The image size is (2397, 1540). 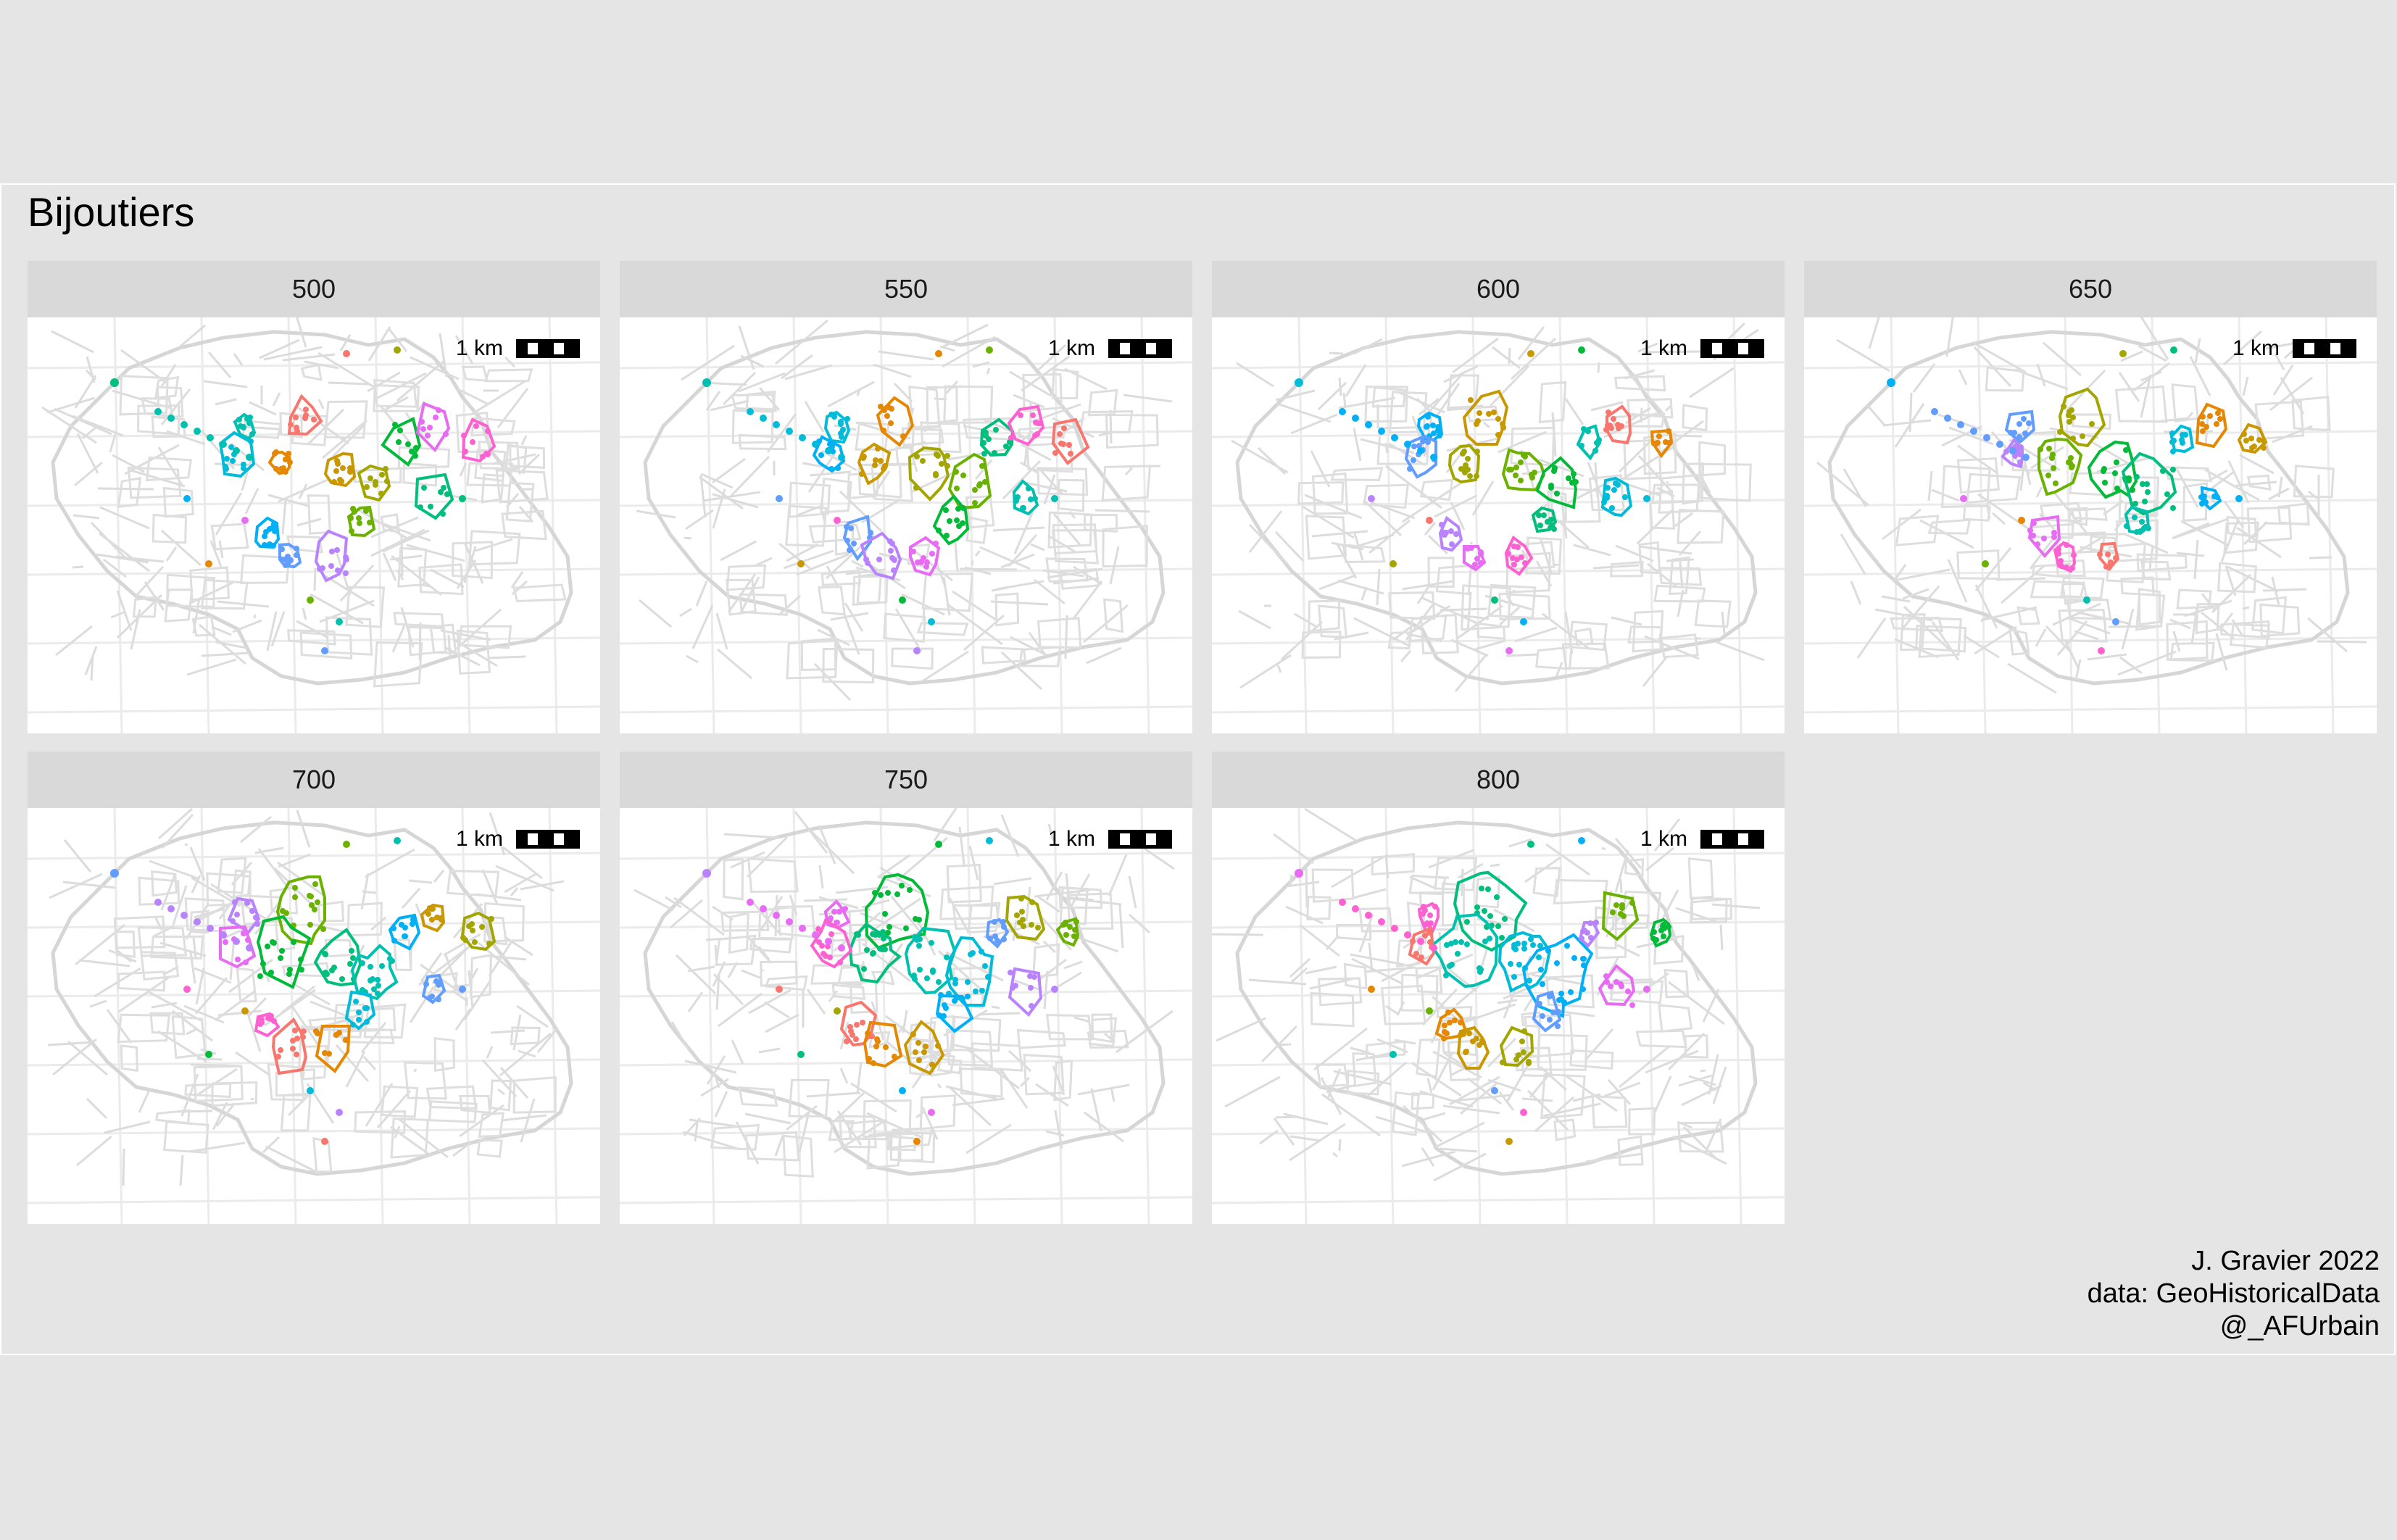 I want to click on facet-panel-5: 750 1 km, so click(x=906, y=988).